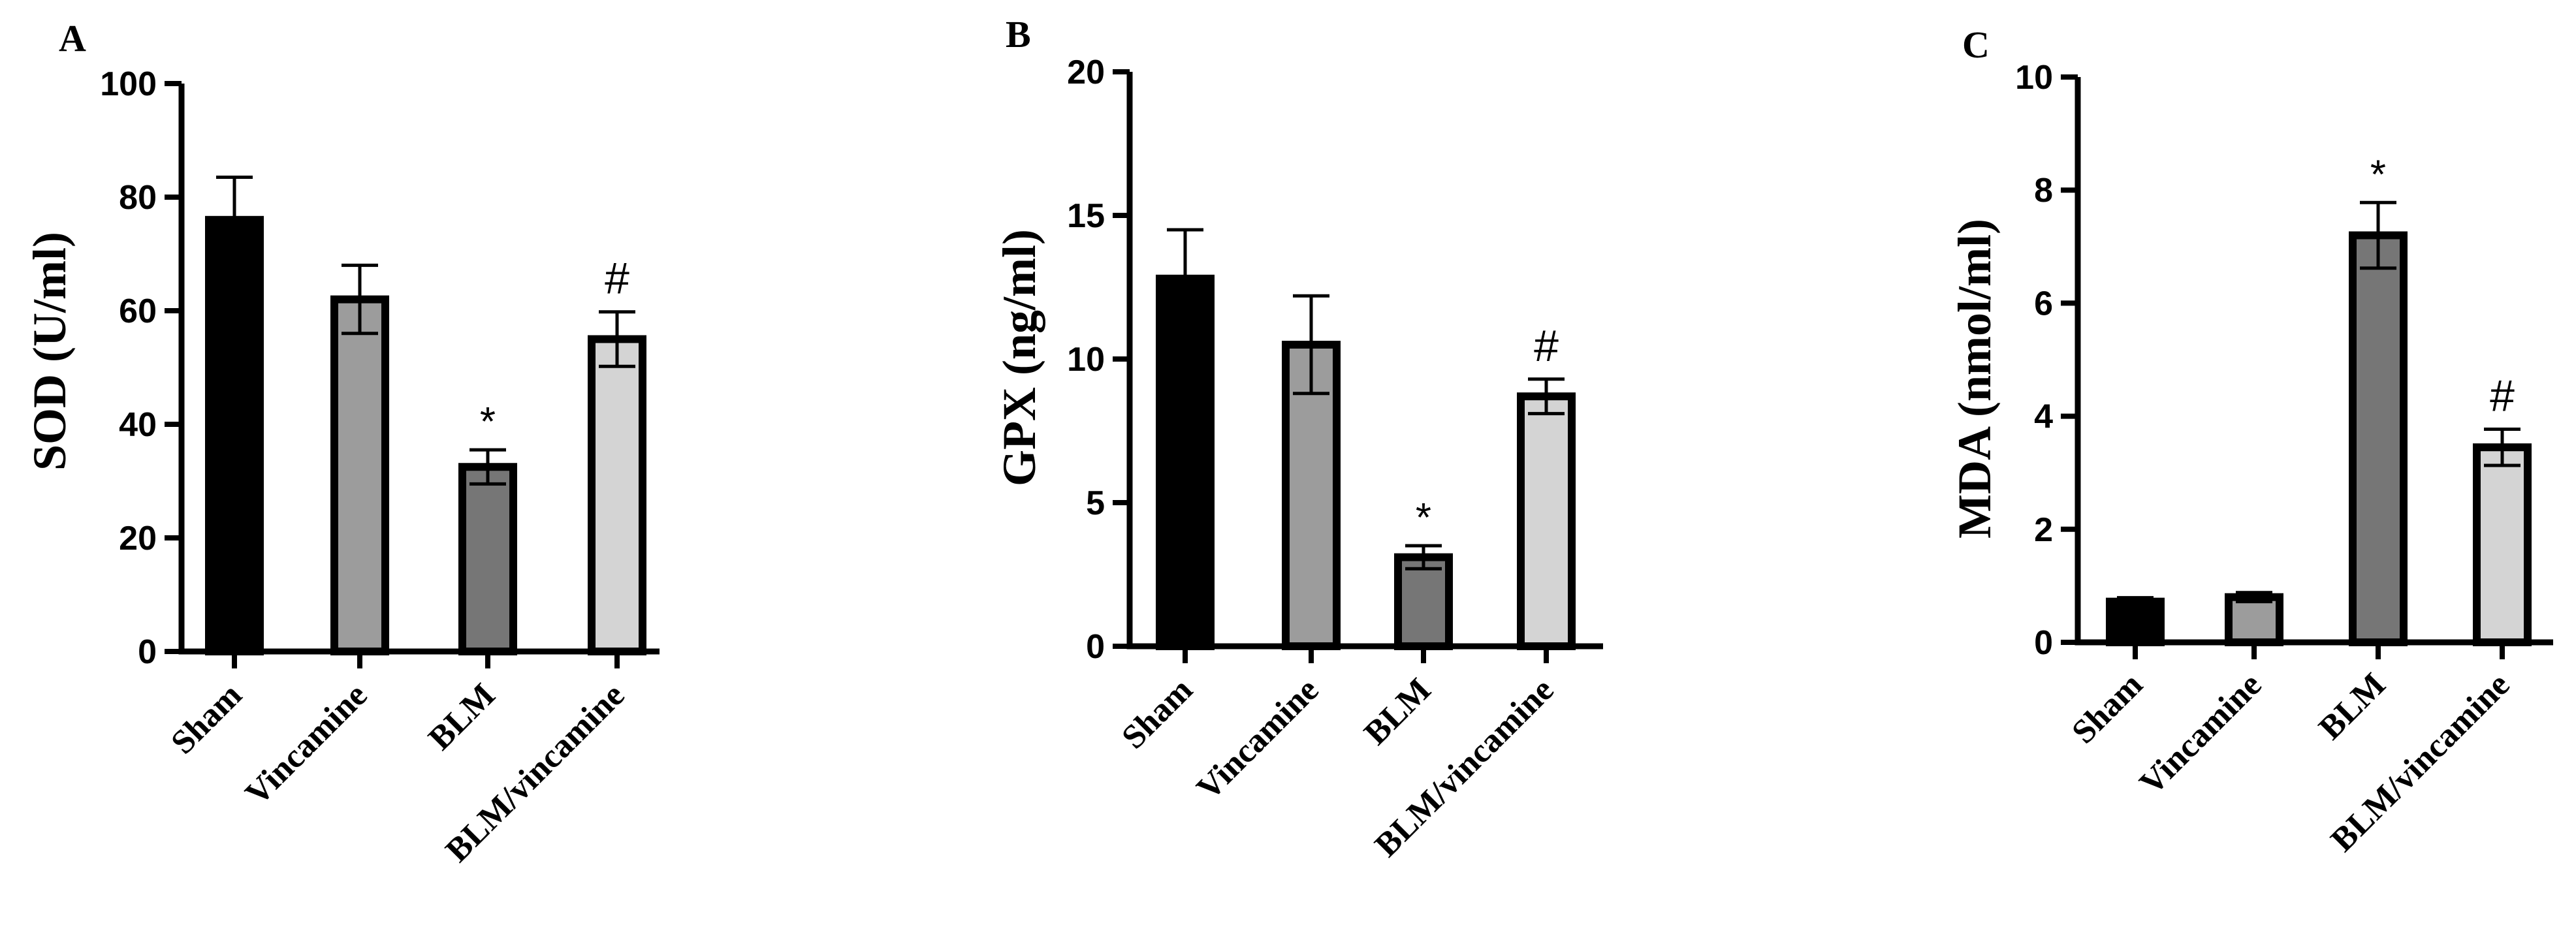  Describe the element at coordinates (1018, 34) in the screenshot. I see `panel-letter-b: B` at that location.